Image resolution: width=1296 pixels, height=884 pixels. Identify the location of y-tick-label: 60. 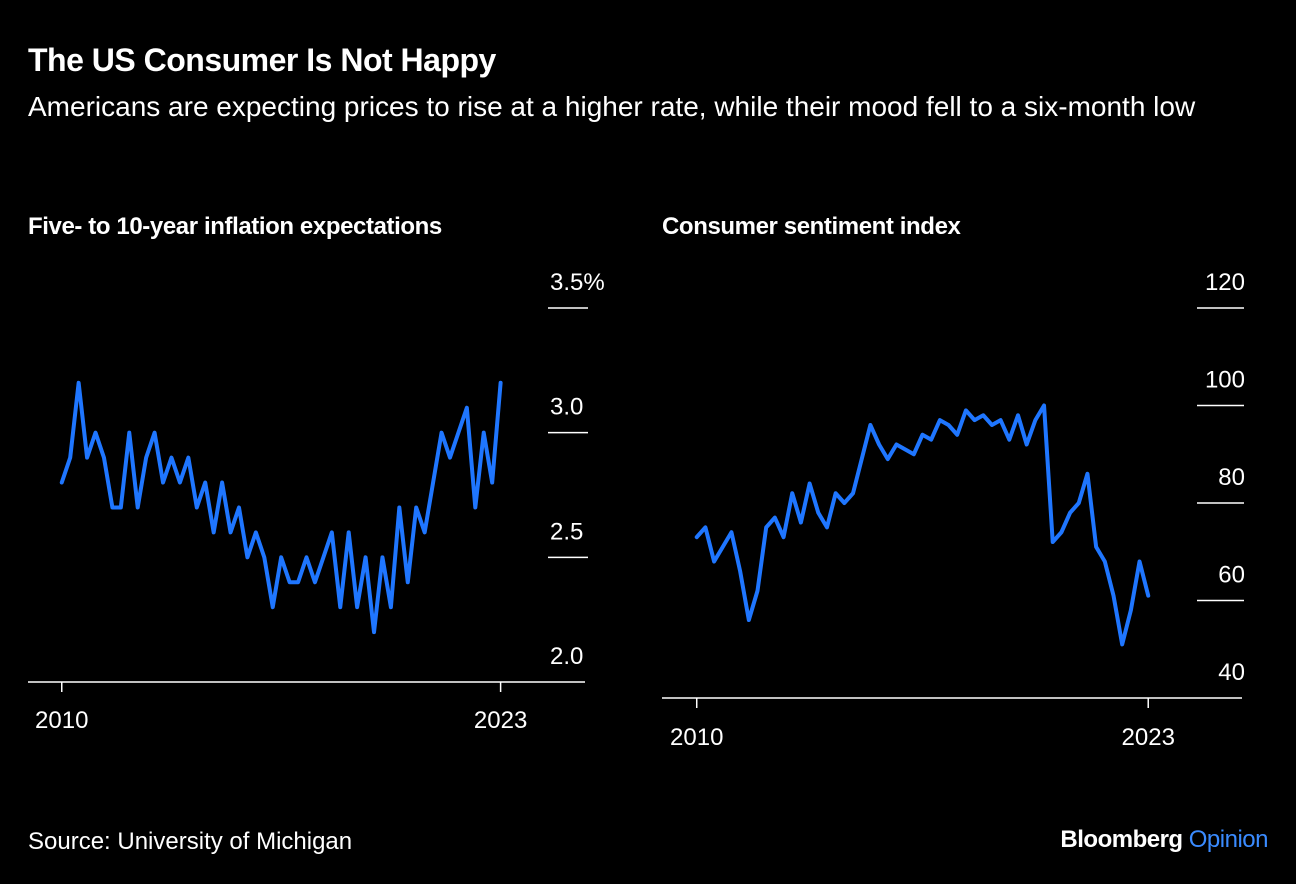
(1231, 575).